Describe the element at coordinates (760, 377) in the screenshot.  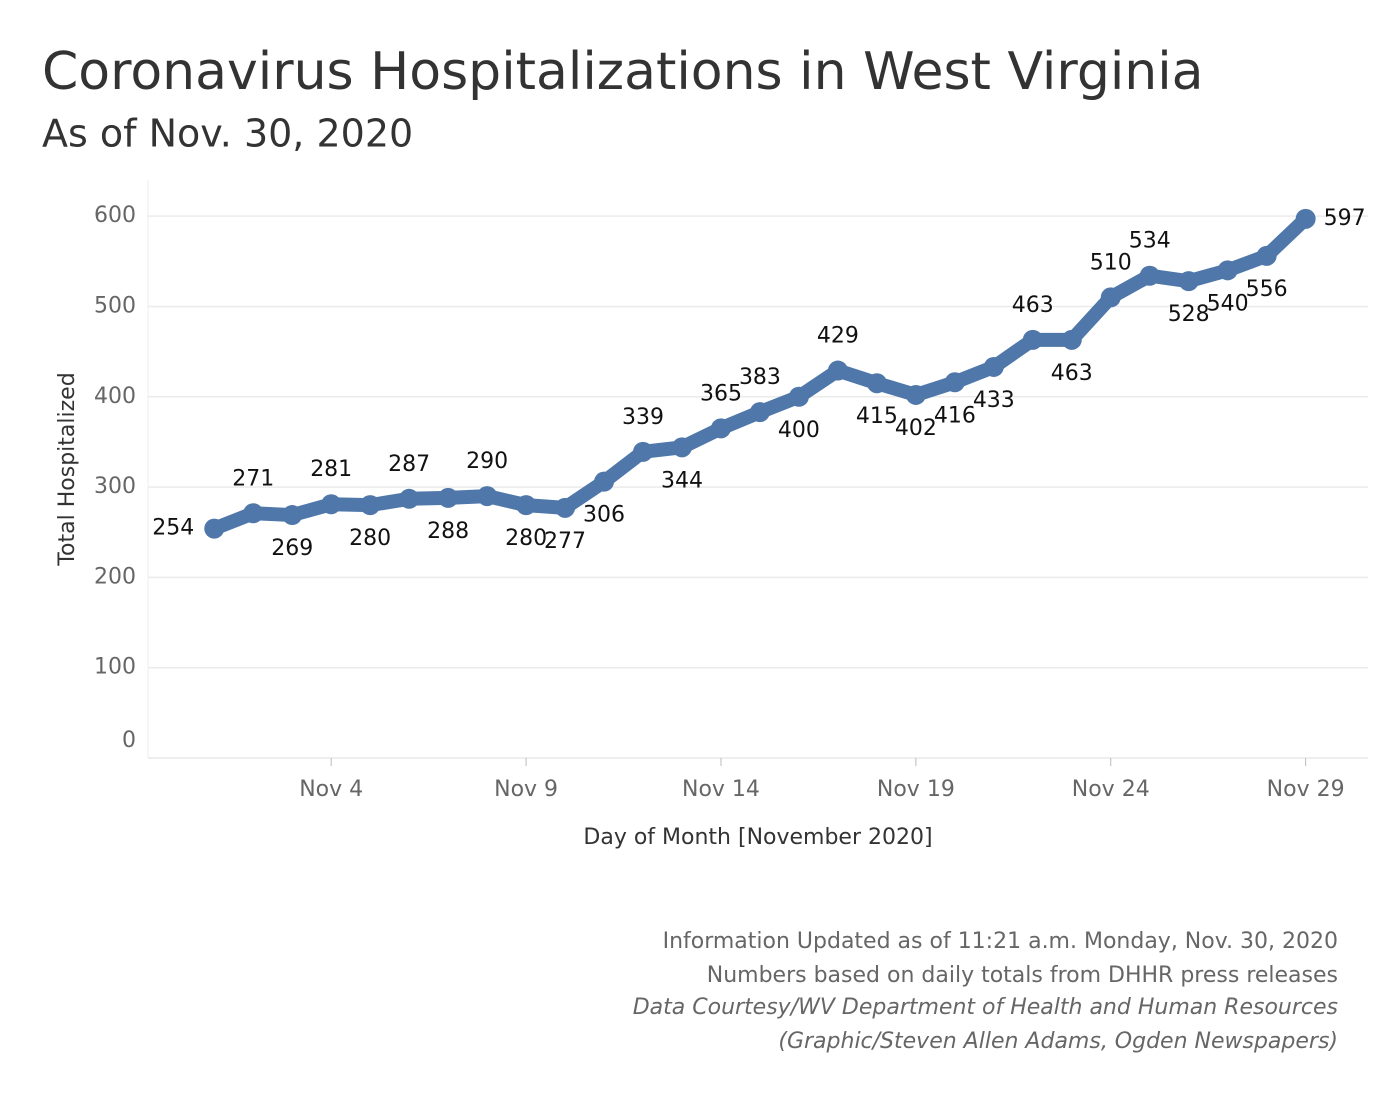
I see `data-label: 383` at that location.